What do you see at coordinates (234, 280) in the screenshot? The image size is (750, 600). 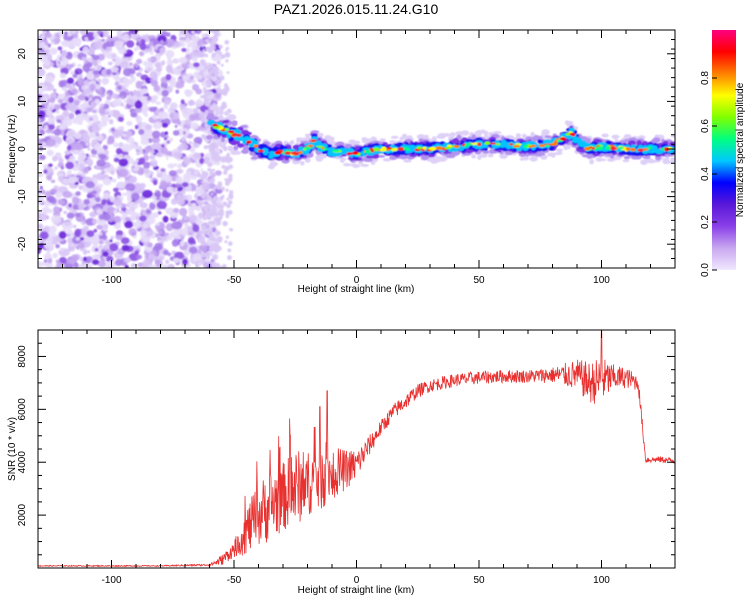 I see `spectrogram-x-tick-label: -50` at bounding box center [234, 280].